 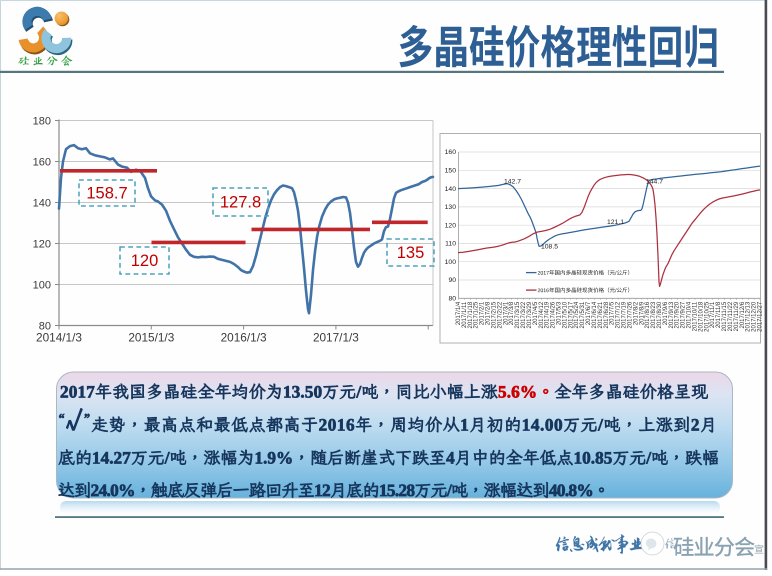 What do you see at coordinates (244, 338) in the screenshot?
I see `svg-text: 2016/1/3` at bounding box center [244, 338].